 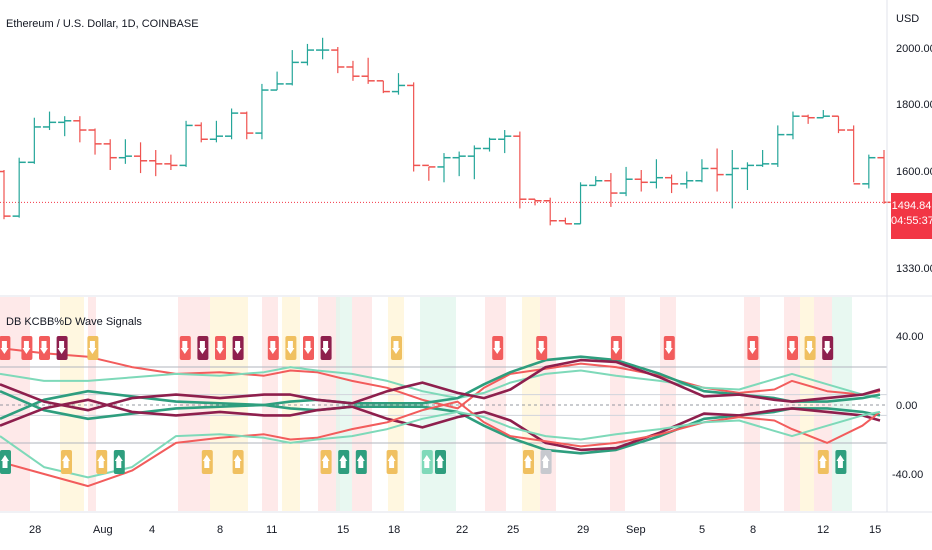 What do you see at coordinates (440, 422) in the screenshot?
I see `wave-line-lower-teal` at bounding box center [440, 422].